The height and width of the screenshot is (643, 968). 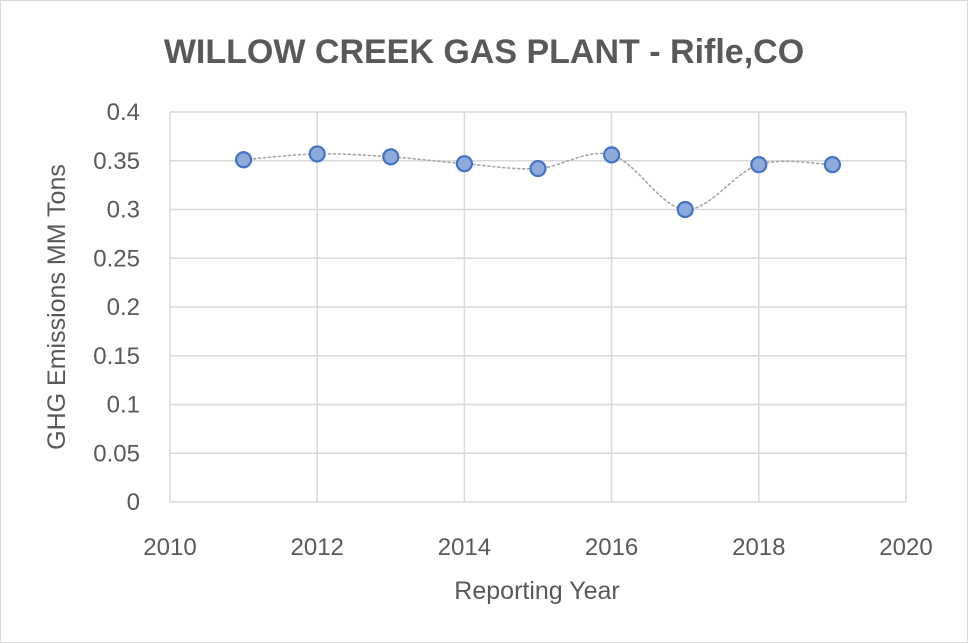 What do you see at coordinates (538, 182) in the screenshot?
I see `series-points-group` at bounding box center [538, 182].